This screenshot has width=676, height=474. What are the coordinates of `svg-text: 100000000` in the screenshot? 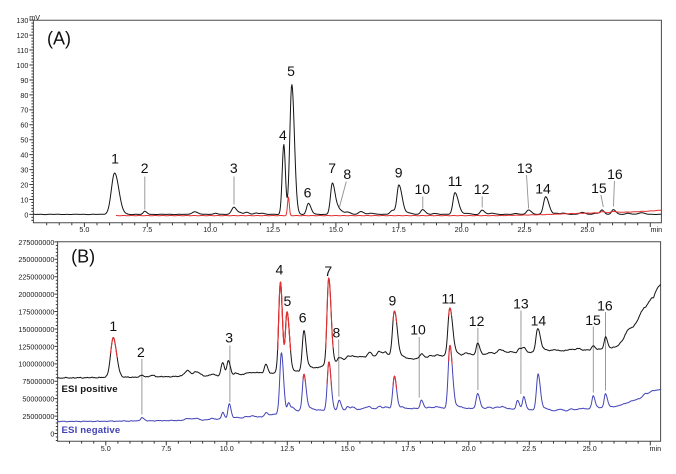 It's located at (36, 364).